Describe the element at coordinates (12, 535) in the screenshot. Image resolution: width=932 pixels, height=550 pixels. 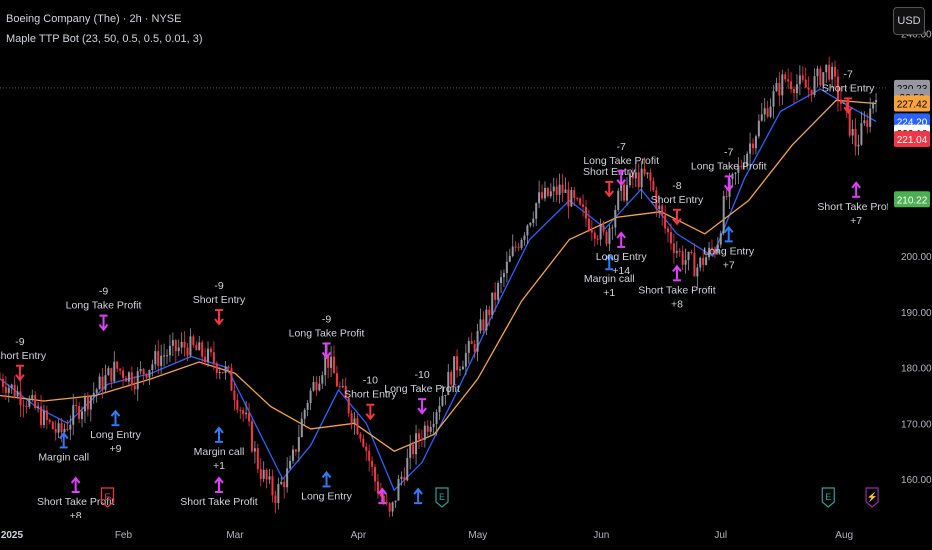
I see `time-tick-label: 2025` at that location.